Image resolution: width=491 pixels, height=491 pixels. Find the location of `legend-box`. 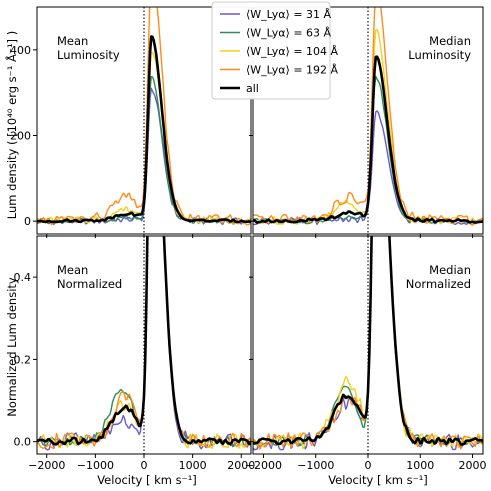

legend-box is located at coordinates (271, 50).